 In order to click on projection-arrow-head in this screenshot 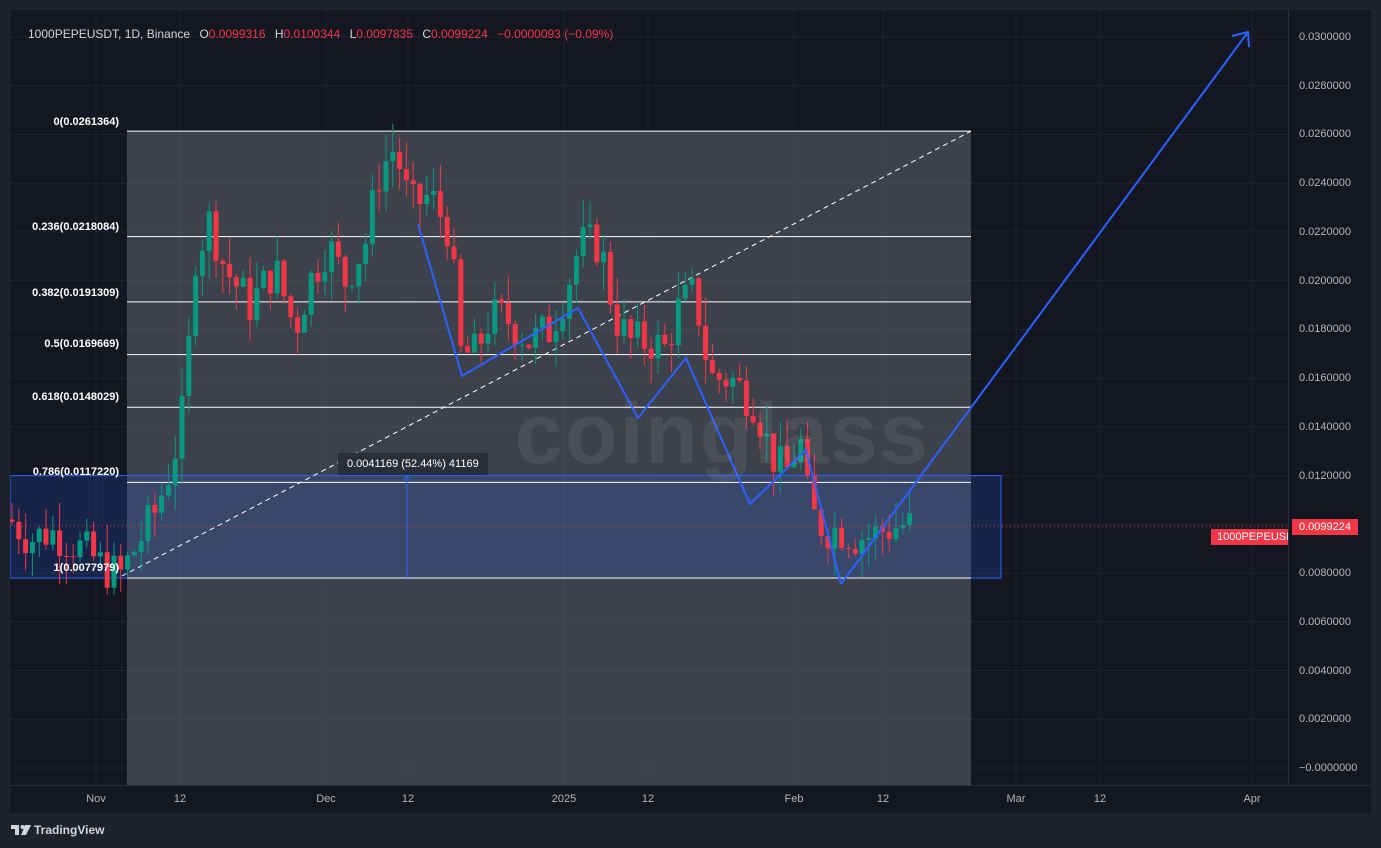, I will do `click(1240, 39)`.